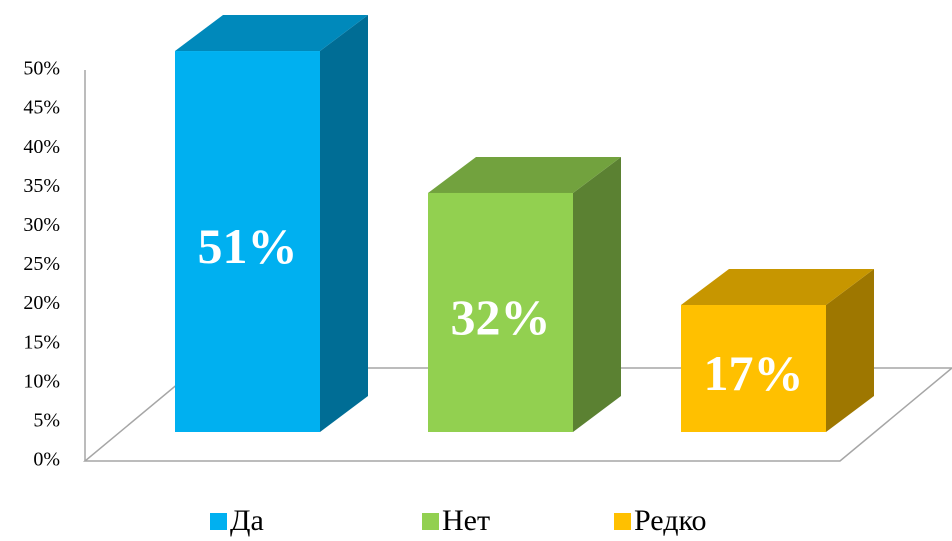 The width and height of the screenshot is (952, 541). I want to click on y-tick-label: 35%, so click(41, 186).